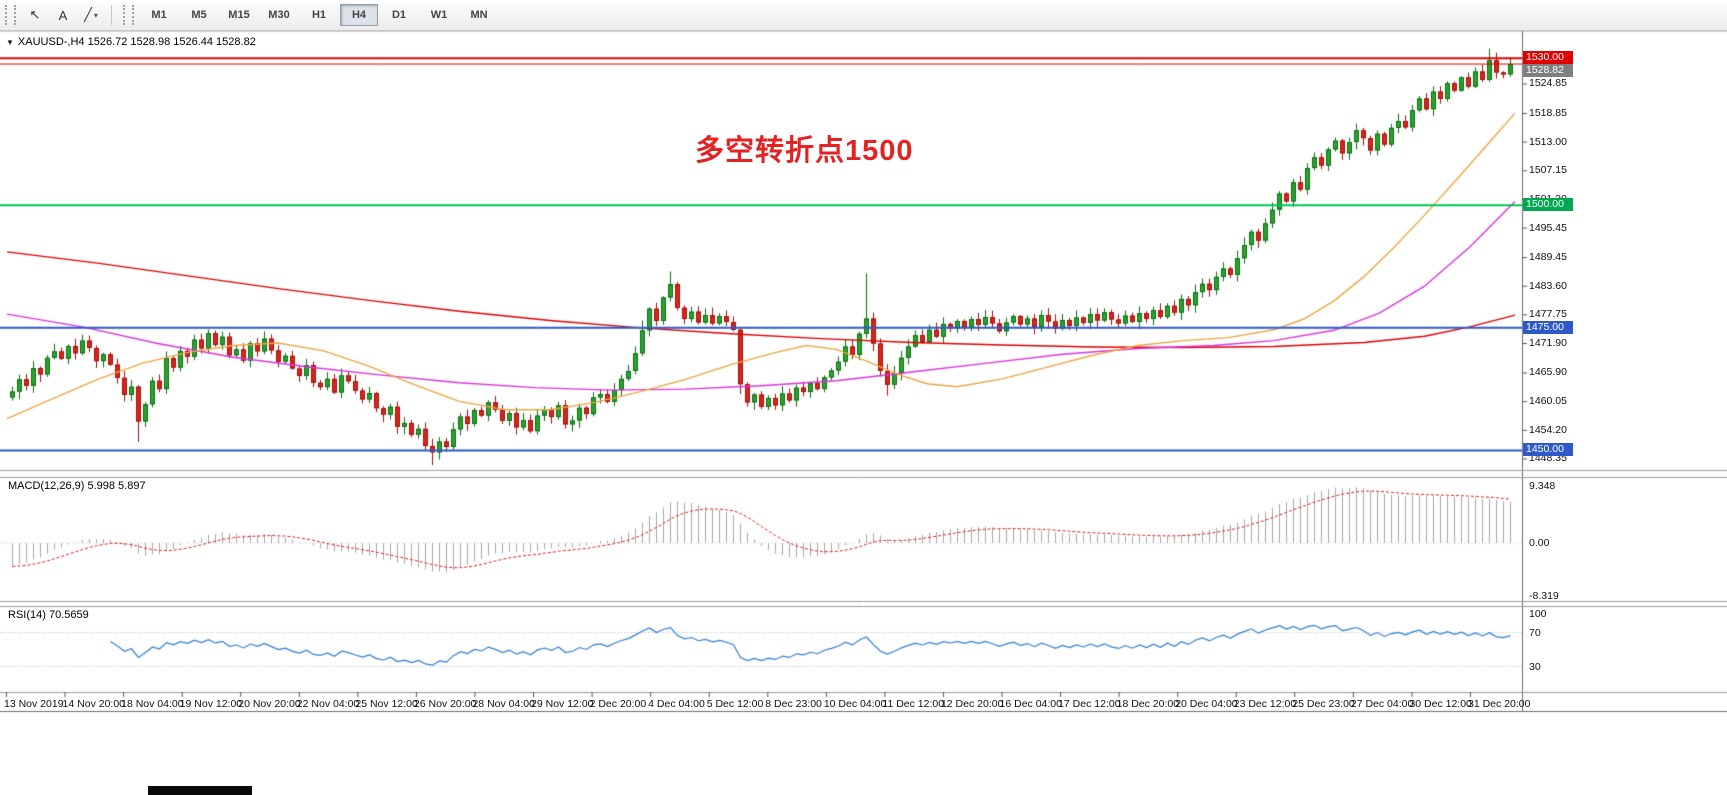 The image size is (1727, 795). I want to click on text-label-tool-button: A, so click(63, 15).